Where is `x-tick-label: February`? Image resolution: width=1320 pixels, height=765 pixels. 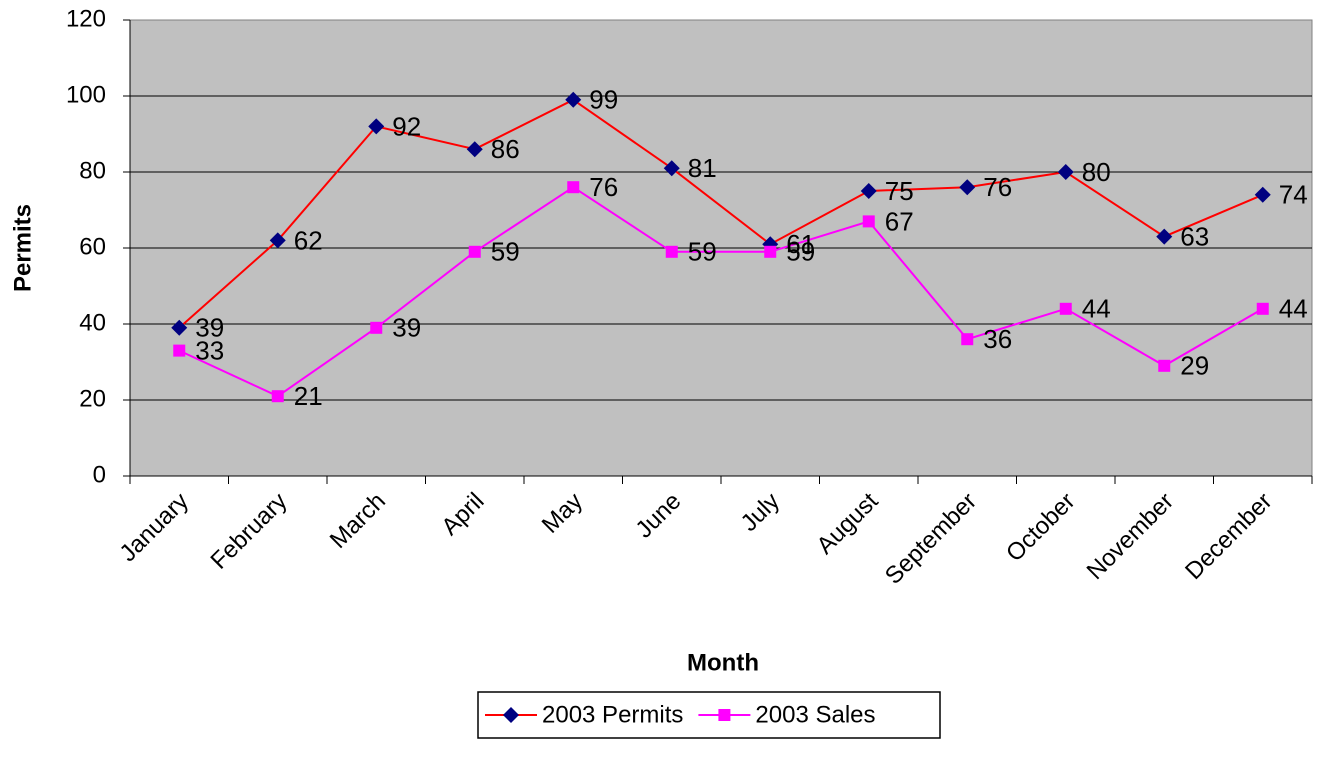 x-tick-label: February is located at coordinates (248, 531).